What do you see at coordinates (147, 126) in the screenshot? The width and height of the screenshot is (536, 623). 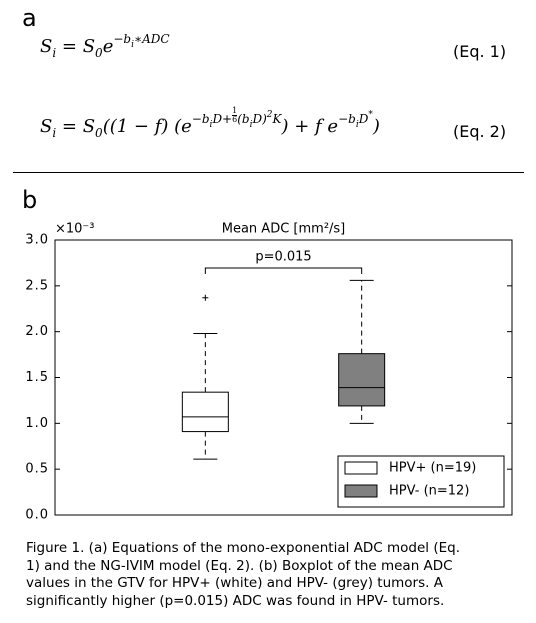 I see `equation-part: ((1 − f) (e` at bounding box center [147, 126].